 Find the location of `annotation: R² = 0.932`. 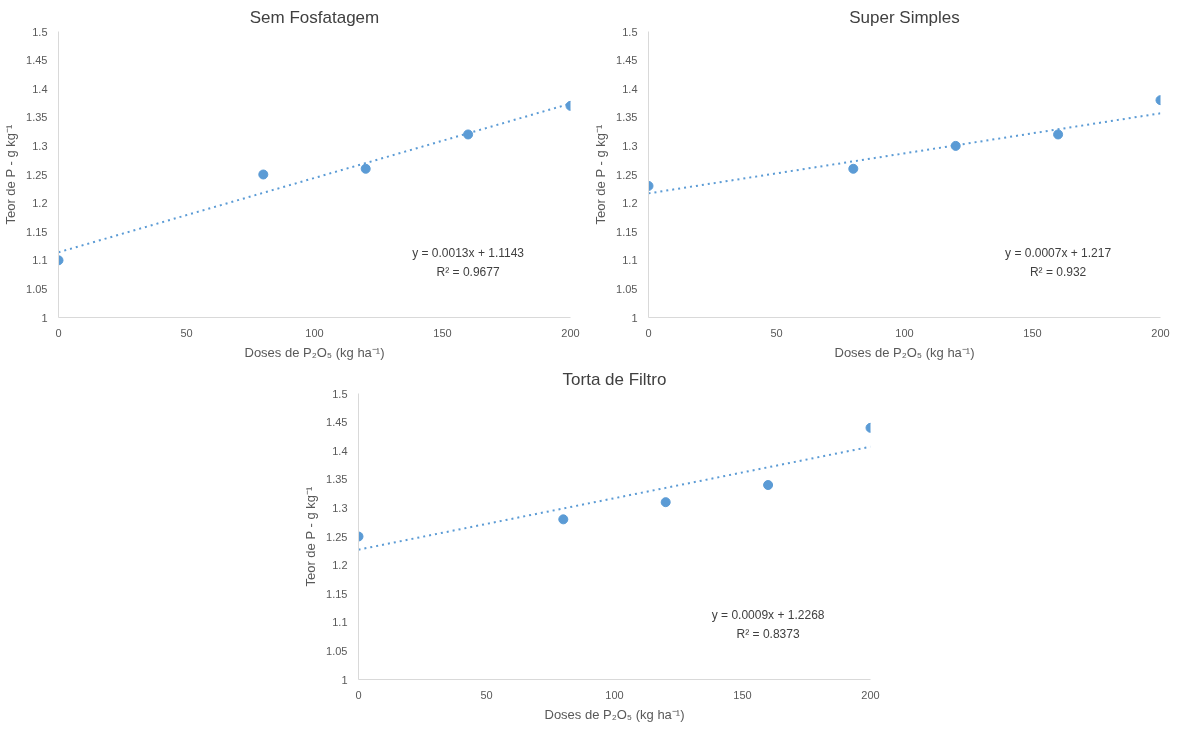

annotation: R² = 0.932 is located at coordinates (1058, 271).